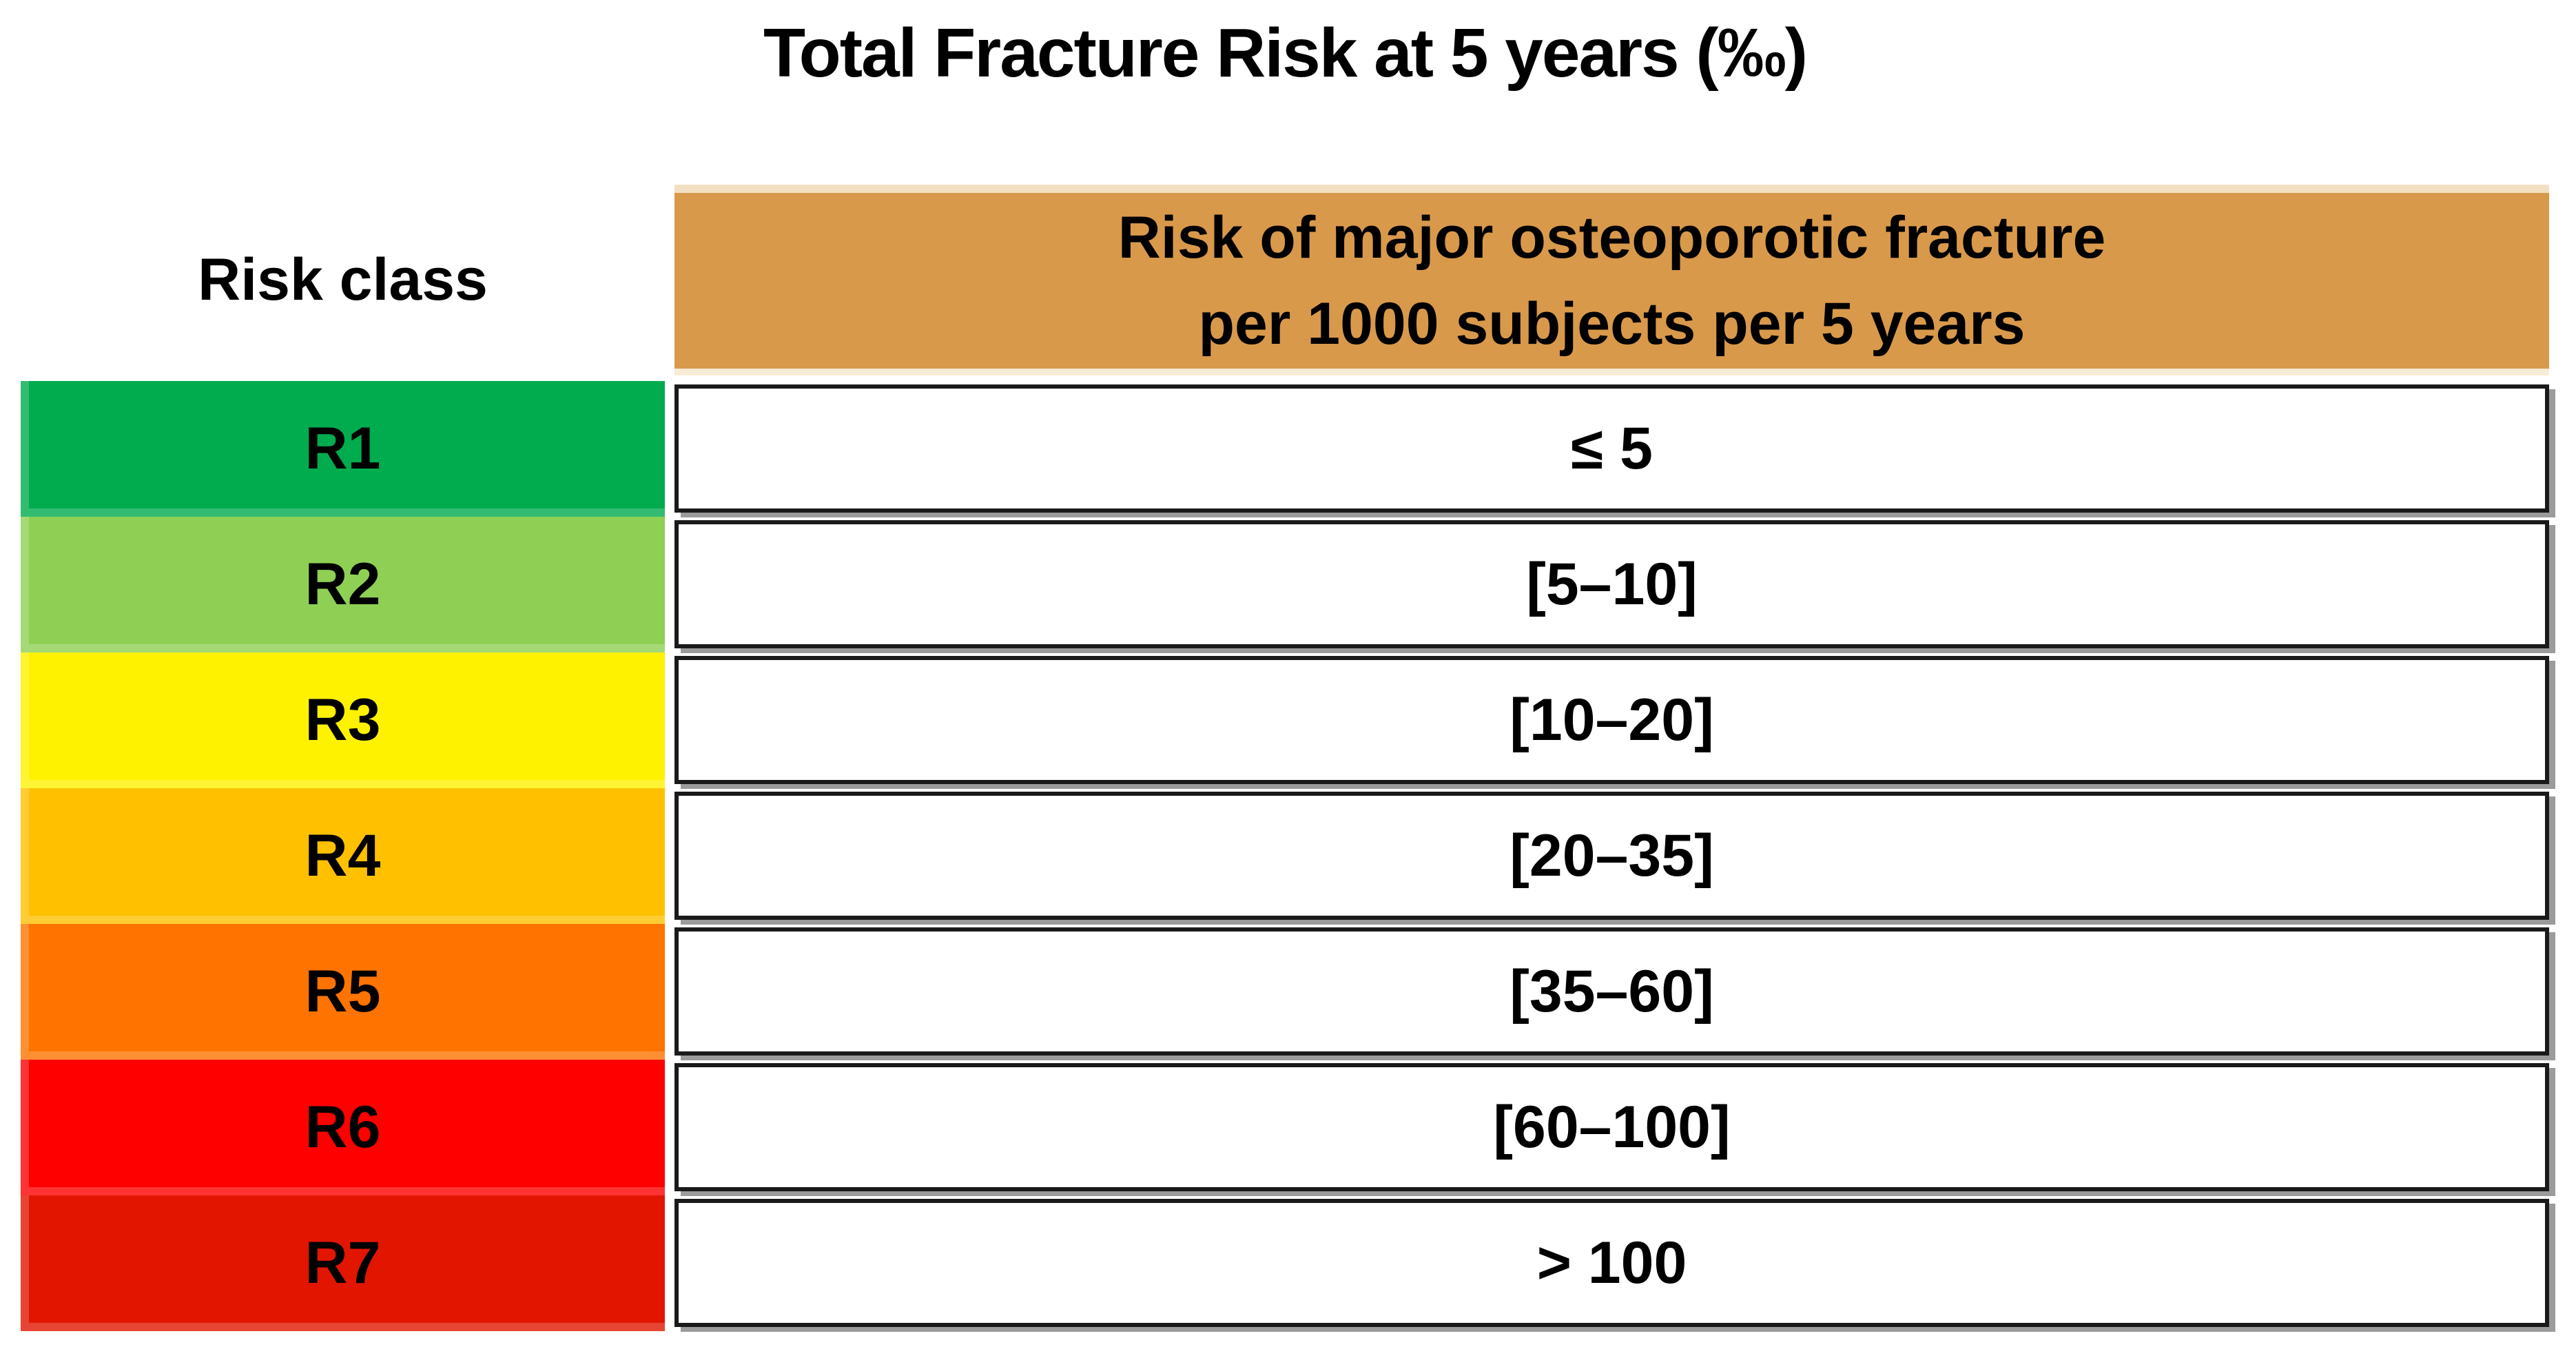 The height and width of the screenshot is (1358, 2576). Describe the element at coordinates (343, 584) in the screenshot. I see `risk-class-cell: R2` at that location.